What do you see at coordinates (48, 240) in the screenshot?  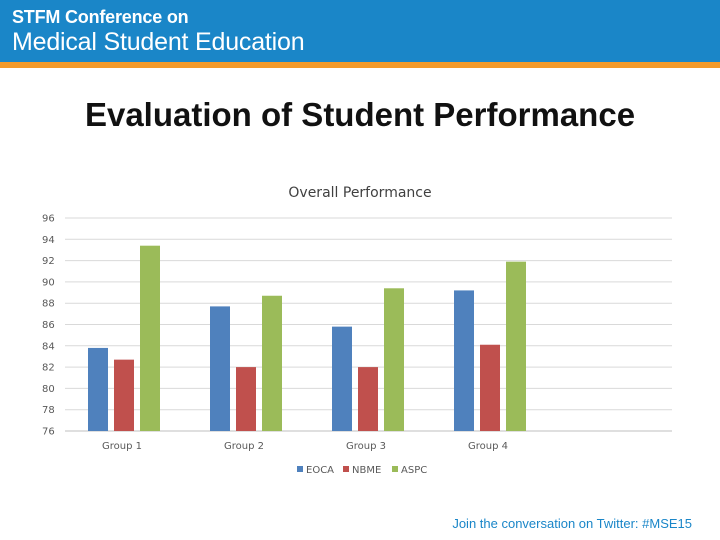 I see `y-tick-label: 94` at bounding box center [48, 240].